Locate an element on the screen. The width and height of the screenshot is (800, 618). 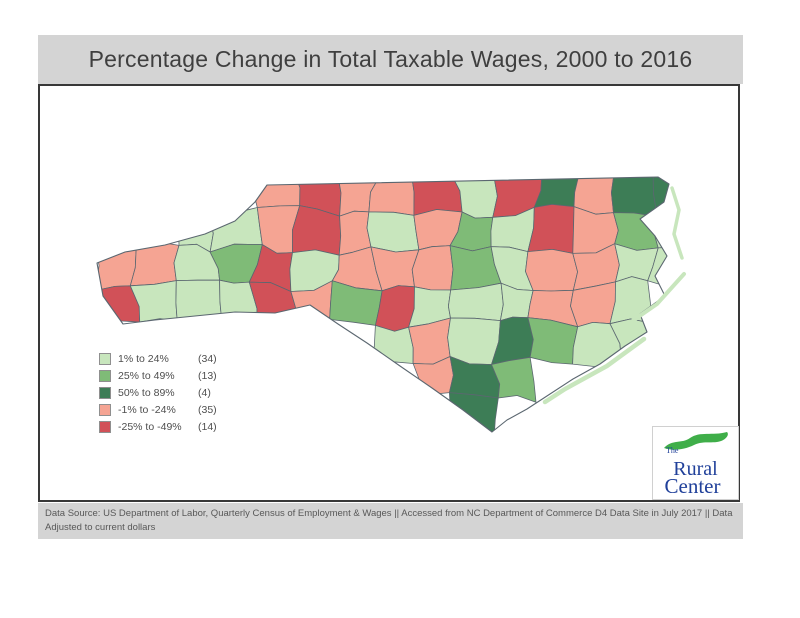
legend-item: 1% to 24% (34) is located at coordinates (158, 358).